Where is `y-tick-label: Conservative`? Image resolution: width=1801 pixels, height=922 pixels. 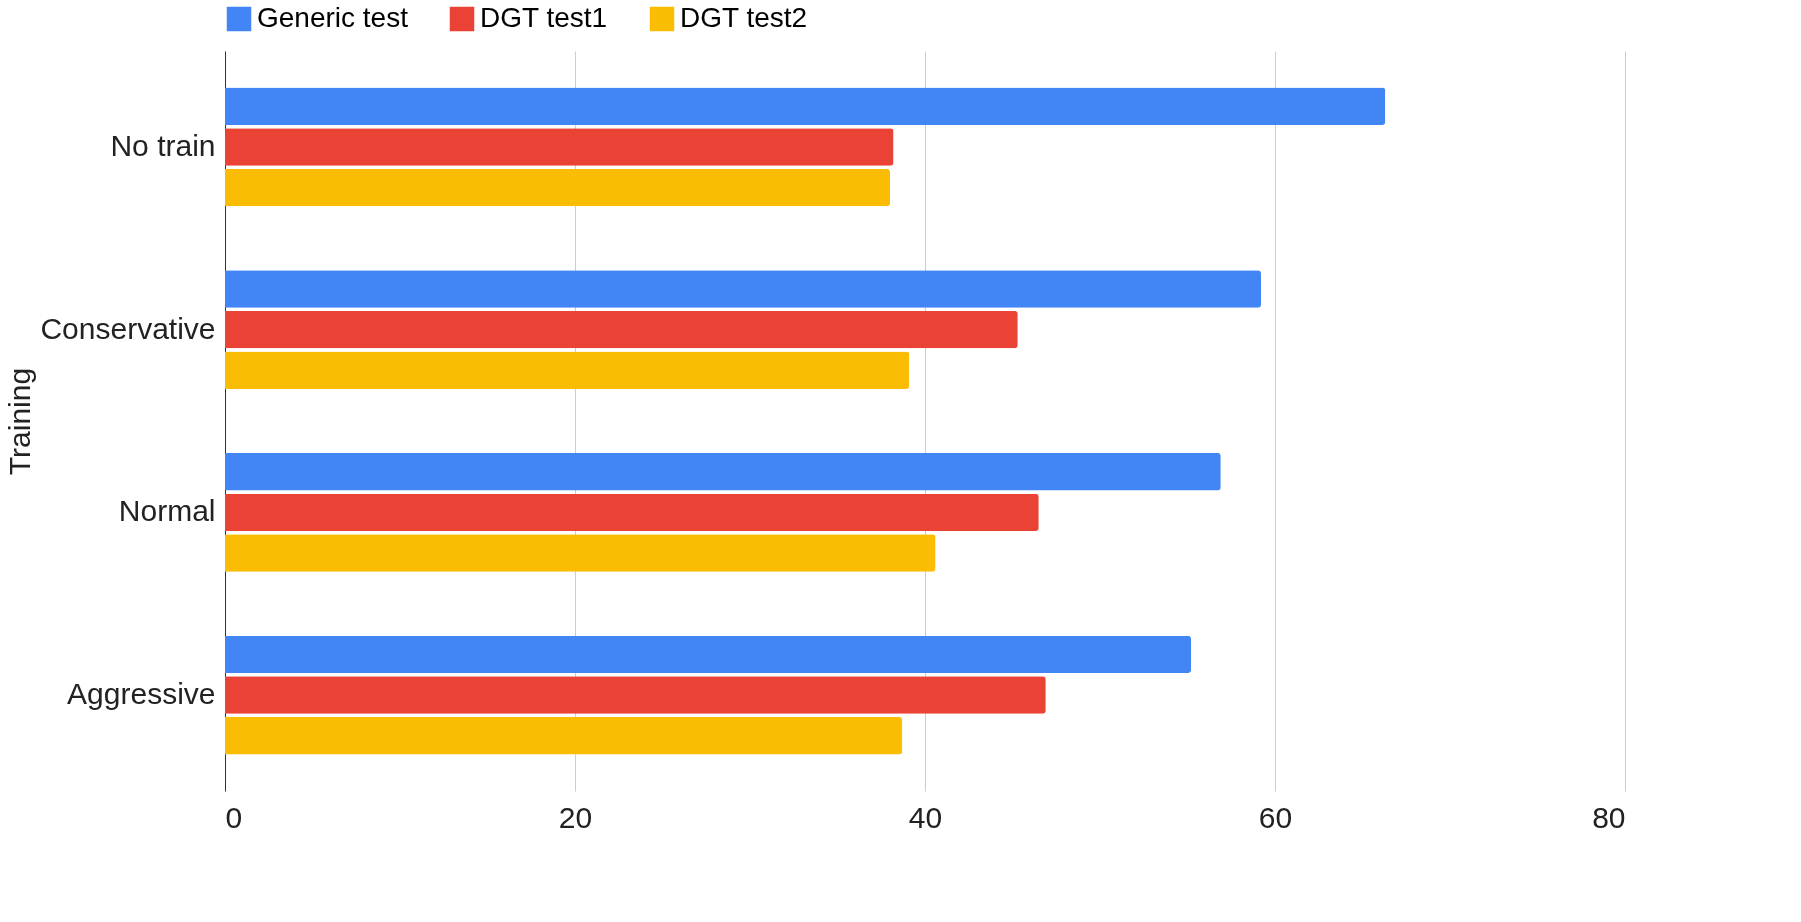 y-tick-label: Conservative is located at coordinates (128, 328).